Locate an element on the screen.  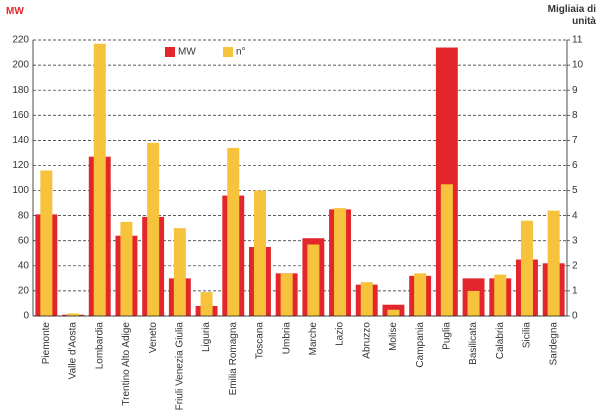
y-tick-label: 80 is located at coordinates (24, 215).